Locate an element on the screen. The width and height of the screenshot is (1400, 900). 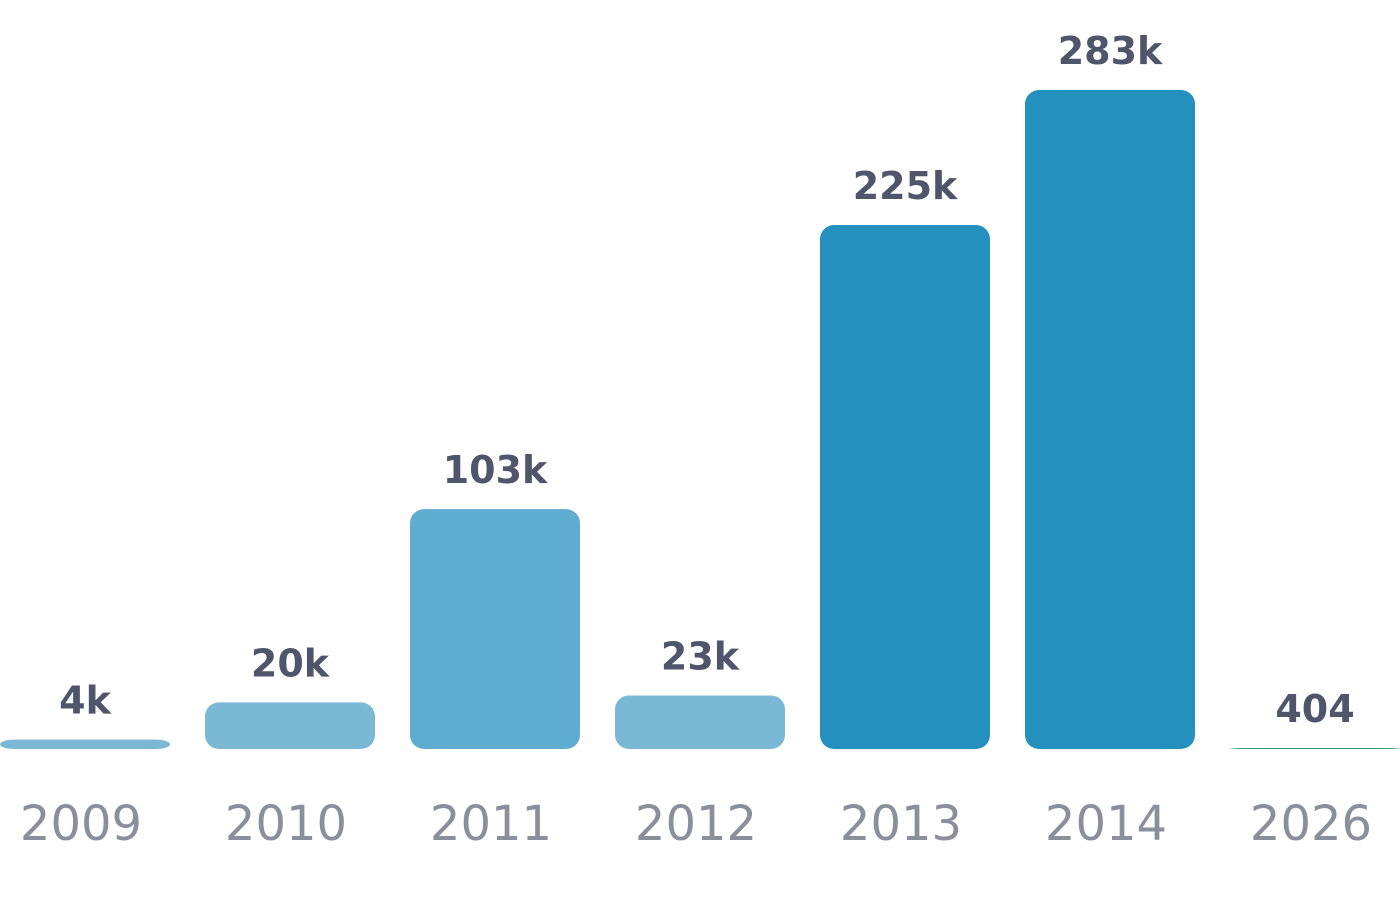
value-label: 20k is located at coordinates (290, 663).